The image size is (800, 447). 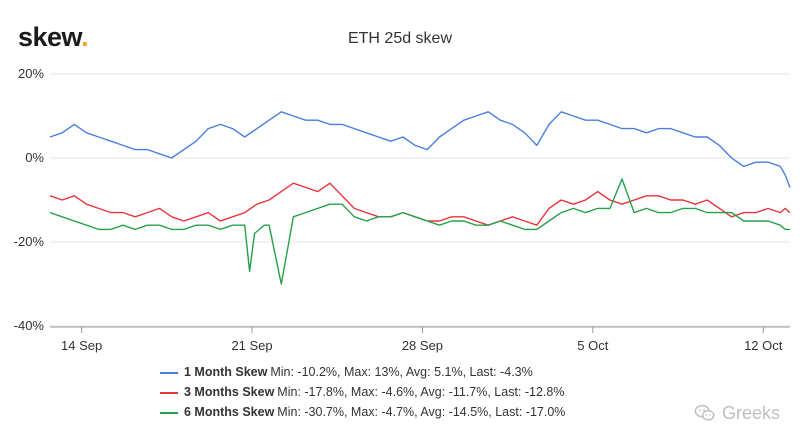 What do you see at coordinates (169, 372) in the screenshot?
I see `legend-swatch-1m` at bounding box center [169, 372].